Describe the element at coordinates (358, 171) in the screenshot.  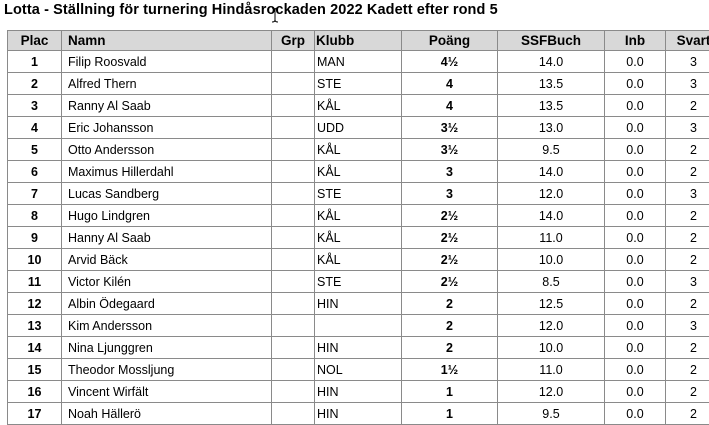
I see `table-row: 6 Maximus Hillerdahl KÅL 3 14.0 0.0 2` at that location.